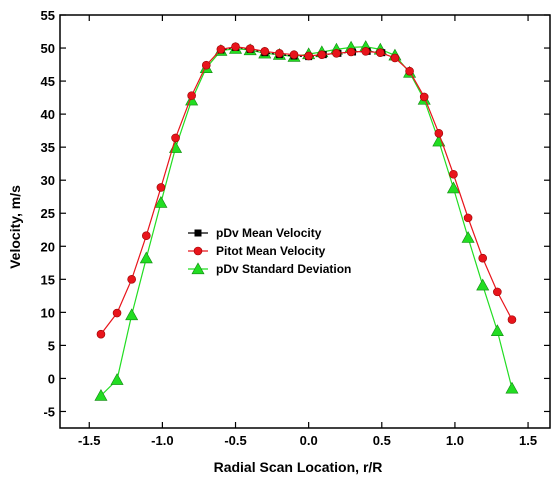  I want to click on series-line, so click(301, 52).